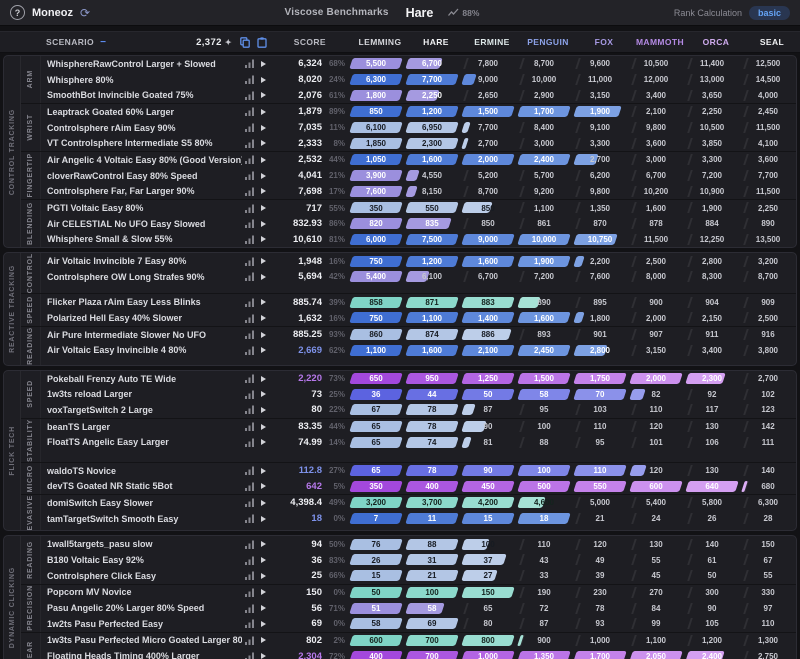  Describe the element at coordinates (769, 12) in the screenshot. I see `rank-calc-toggle: basic` at that location.